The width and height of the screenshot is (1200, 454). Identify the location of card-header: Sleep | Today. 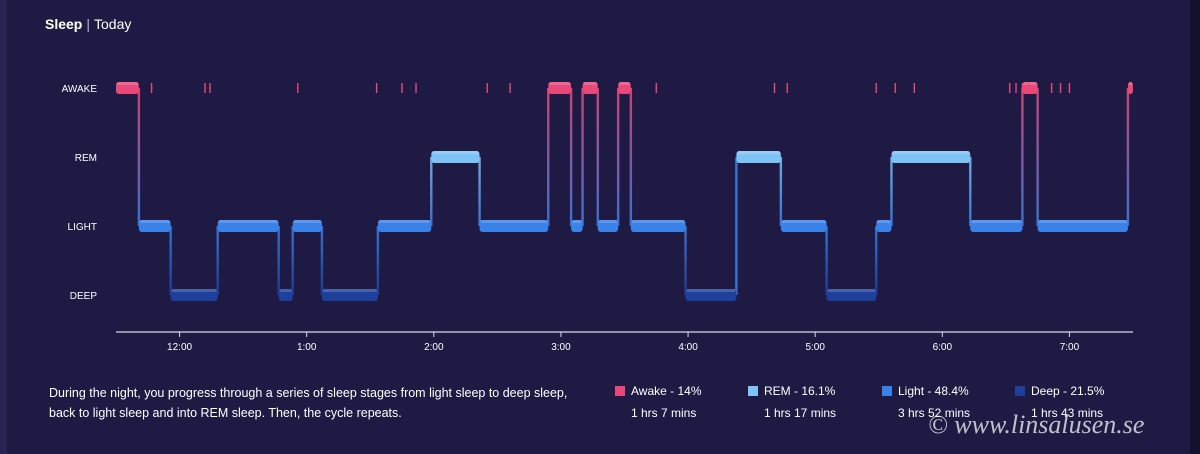
(88, 24).